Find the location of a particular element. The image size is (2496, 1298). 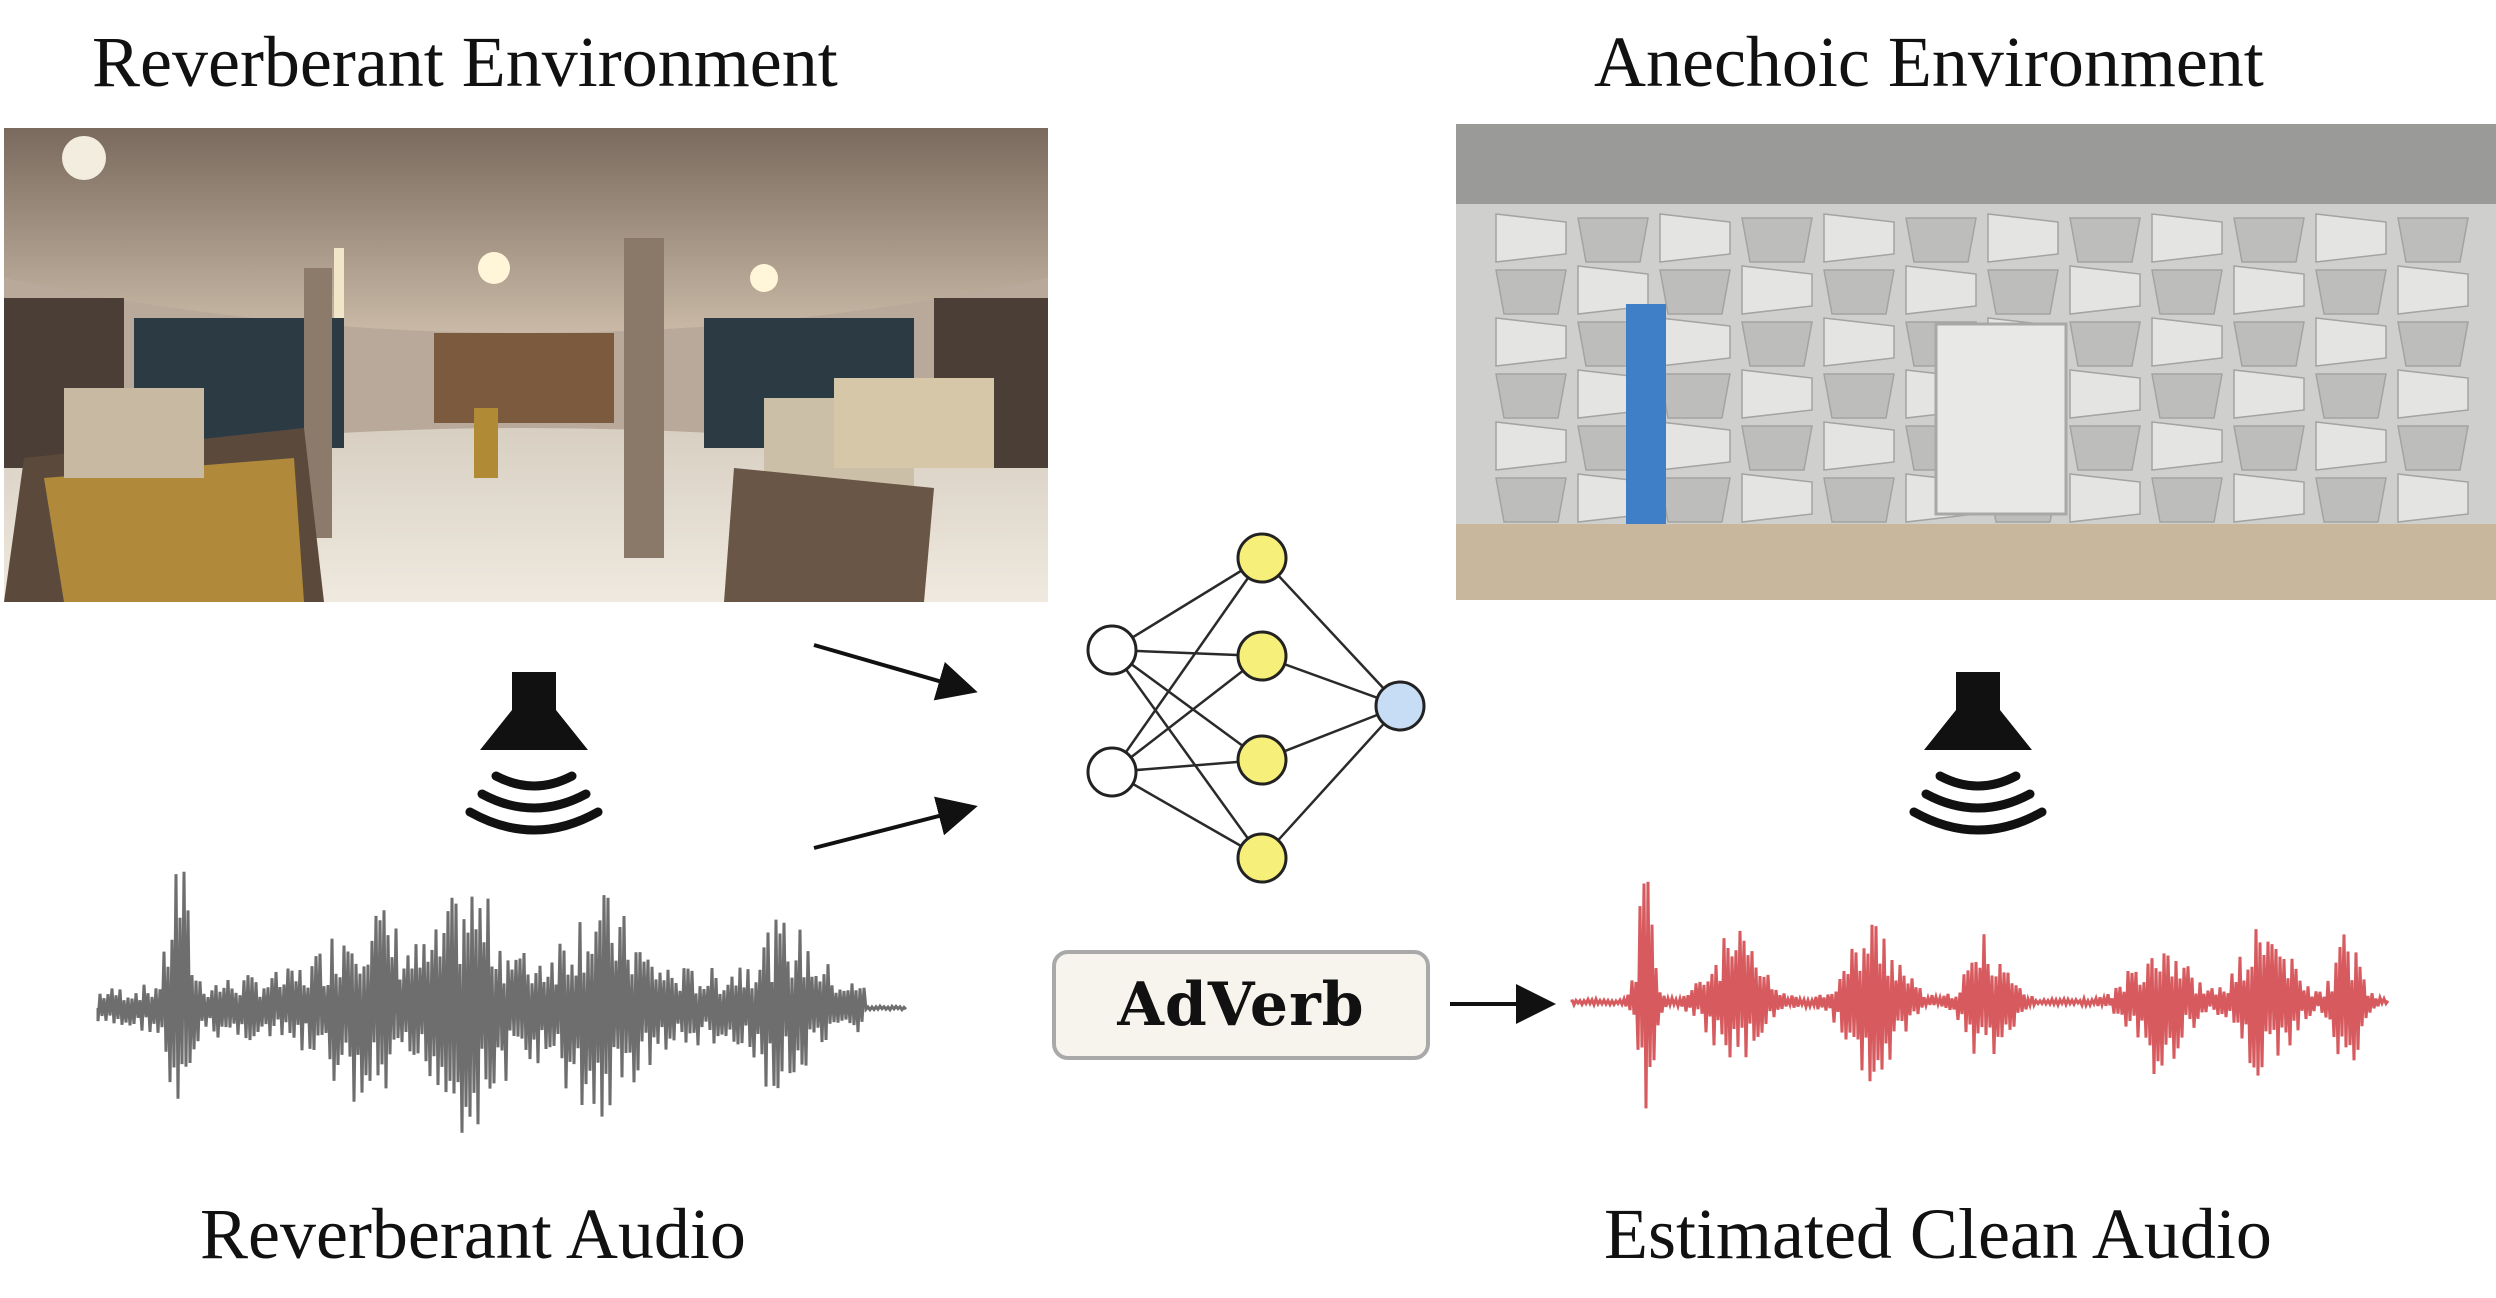

output-node is located at coordinates (1400, 706).